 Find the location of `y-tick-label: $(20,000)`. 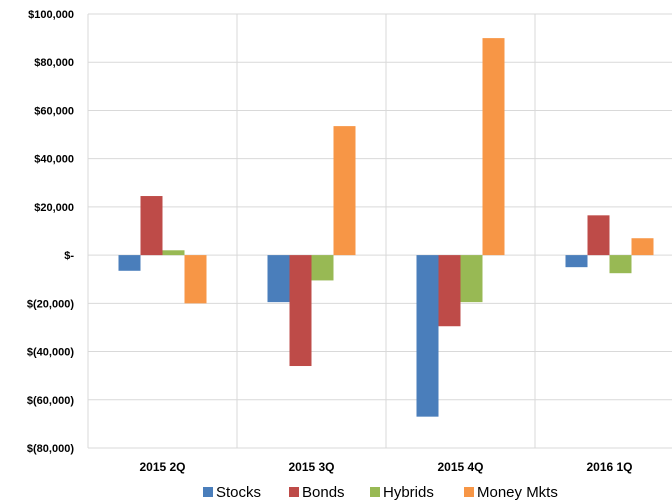

y-tick-label: $(20,000) is located at coordinates (50, 304).